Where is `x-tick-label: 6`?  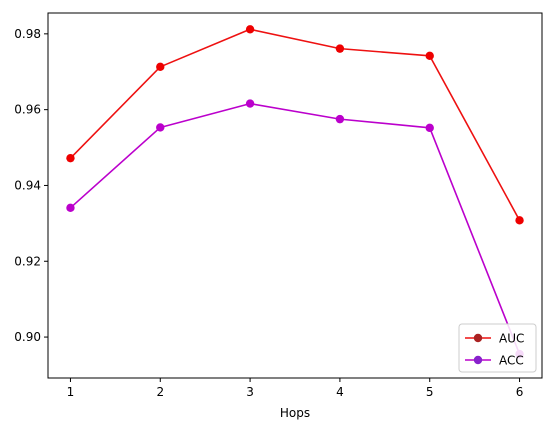 x-tick-label: 6 is located at coordinates (520, 392).